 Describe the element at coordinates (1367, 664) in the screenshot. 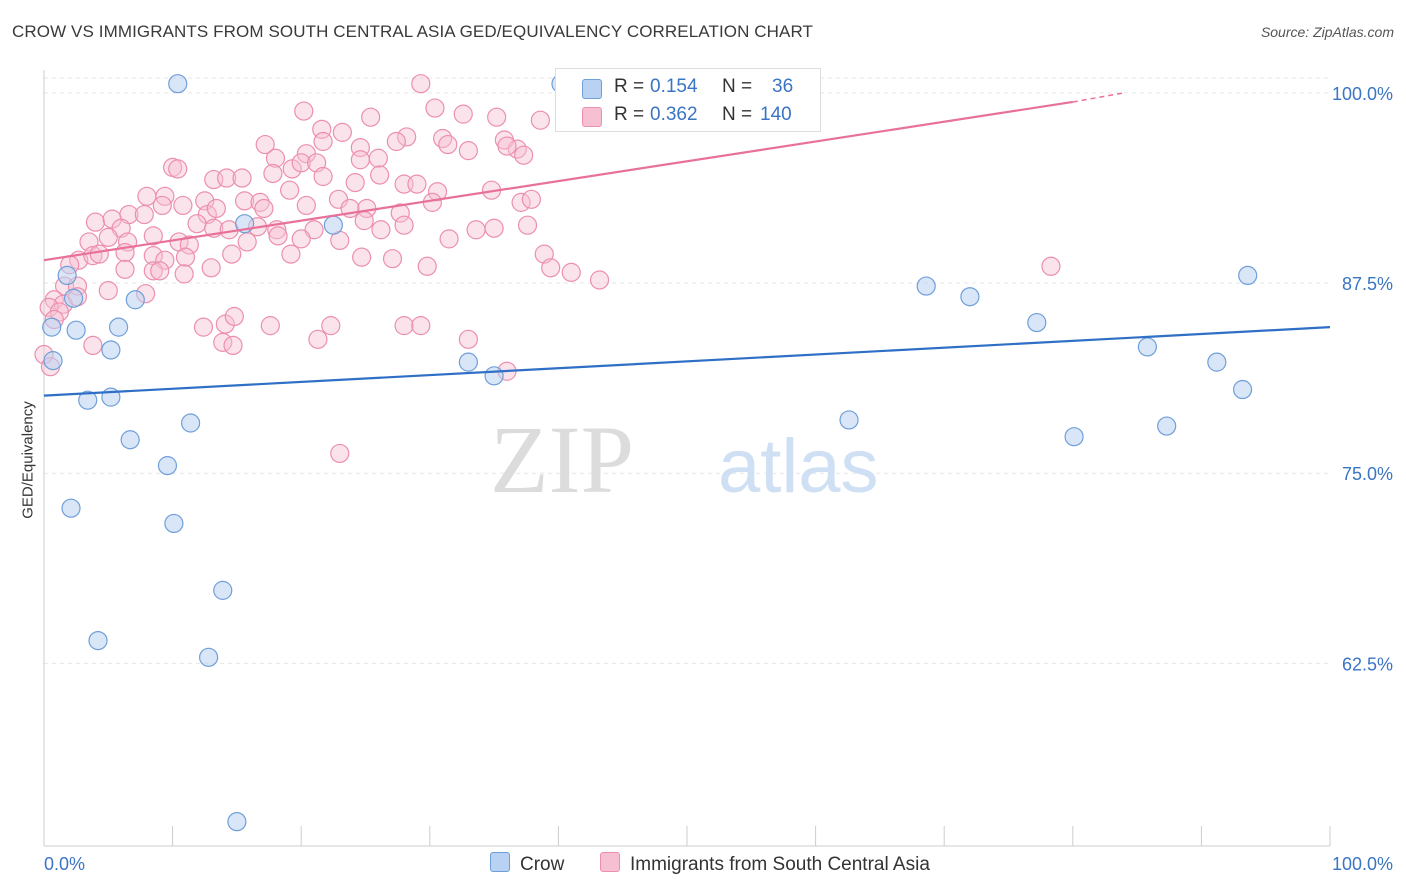

I see `y-tick-label-3: 62.5%` at that location.